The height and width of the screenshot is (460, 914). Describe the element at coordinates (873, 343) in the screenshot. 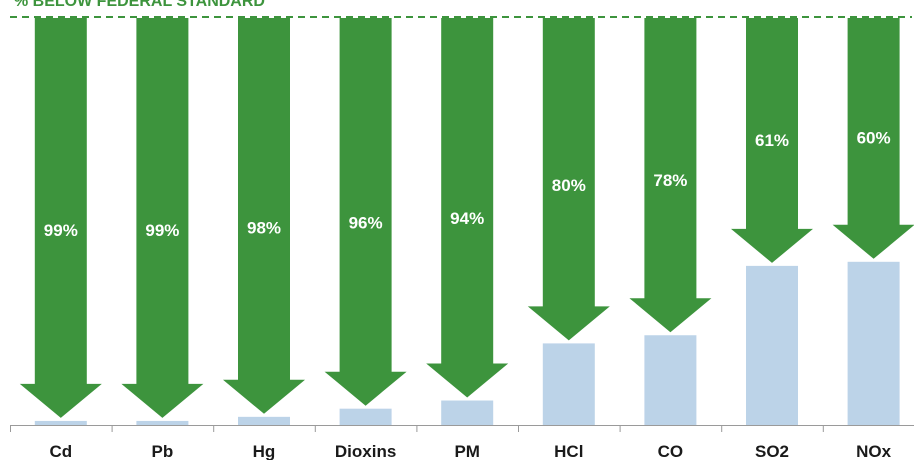

I see `bar-nox` at that location.